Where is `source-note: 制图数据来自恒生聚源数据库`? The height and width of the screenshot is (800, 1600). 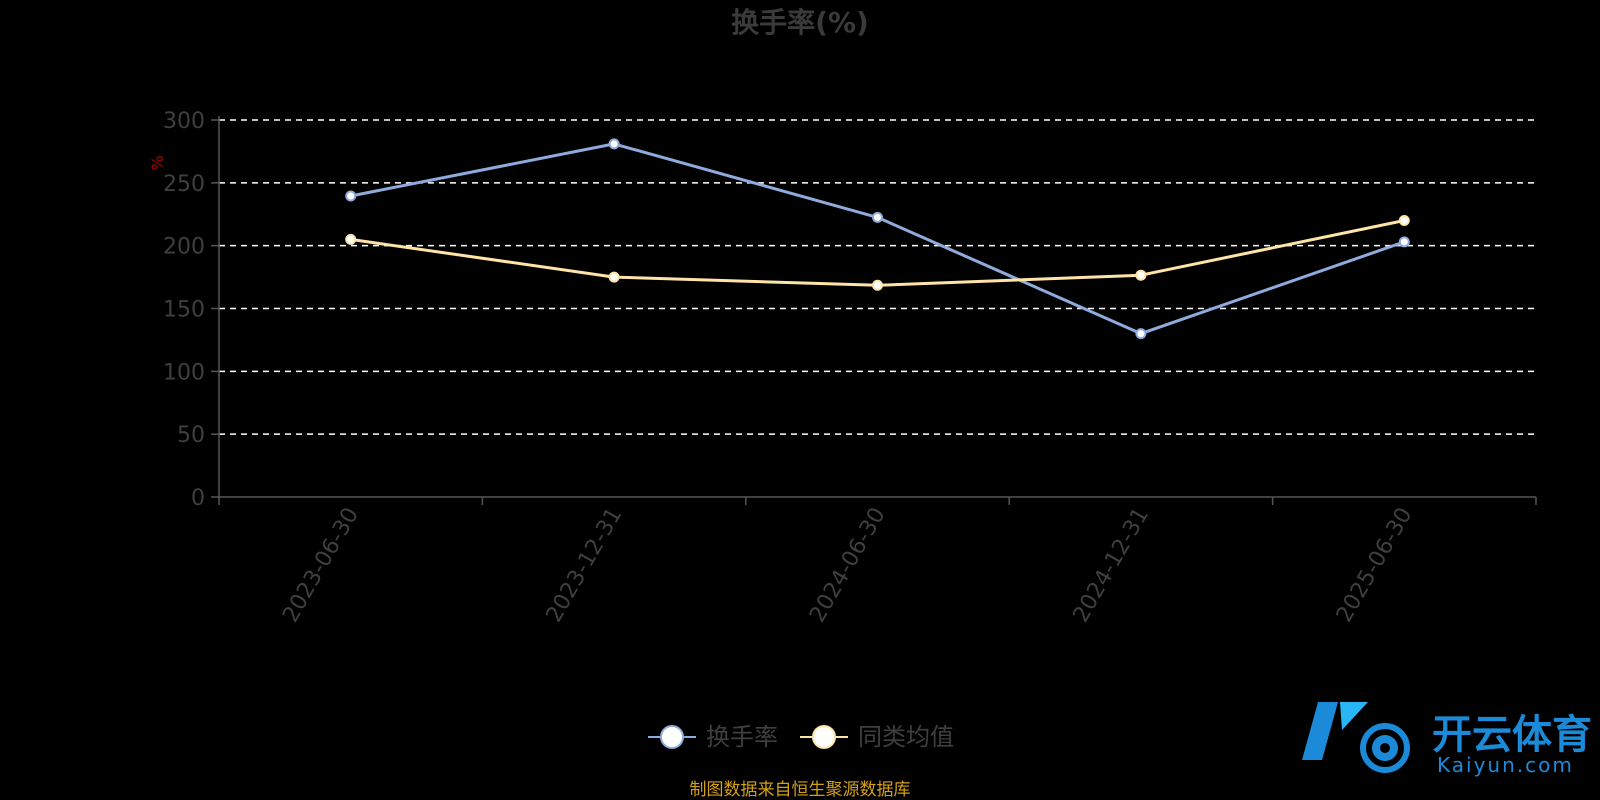 source-note: 制图数据来自恒生聚源数据库 is located at coordinates (800, 790).